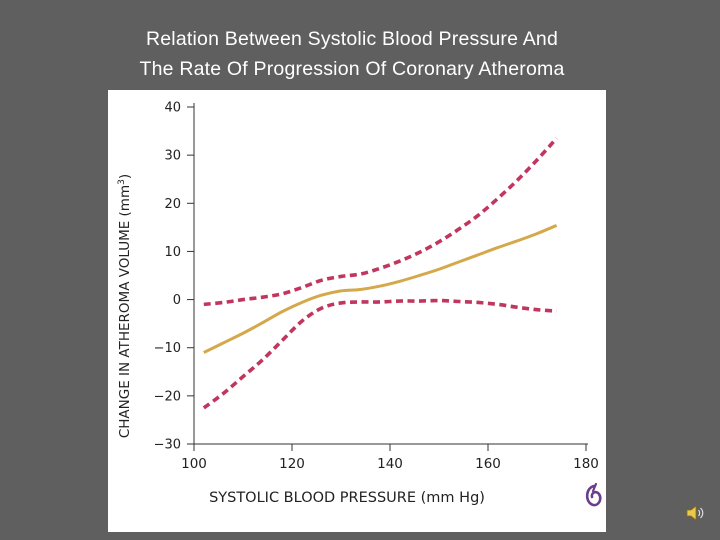 This screenshot has height=540, width=720. What do you see at coordinates (695, 513) in the screenshot?
I see `speaker-icon` at bounding box center [695, 513].